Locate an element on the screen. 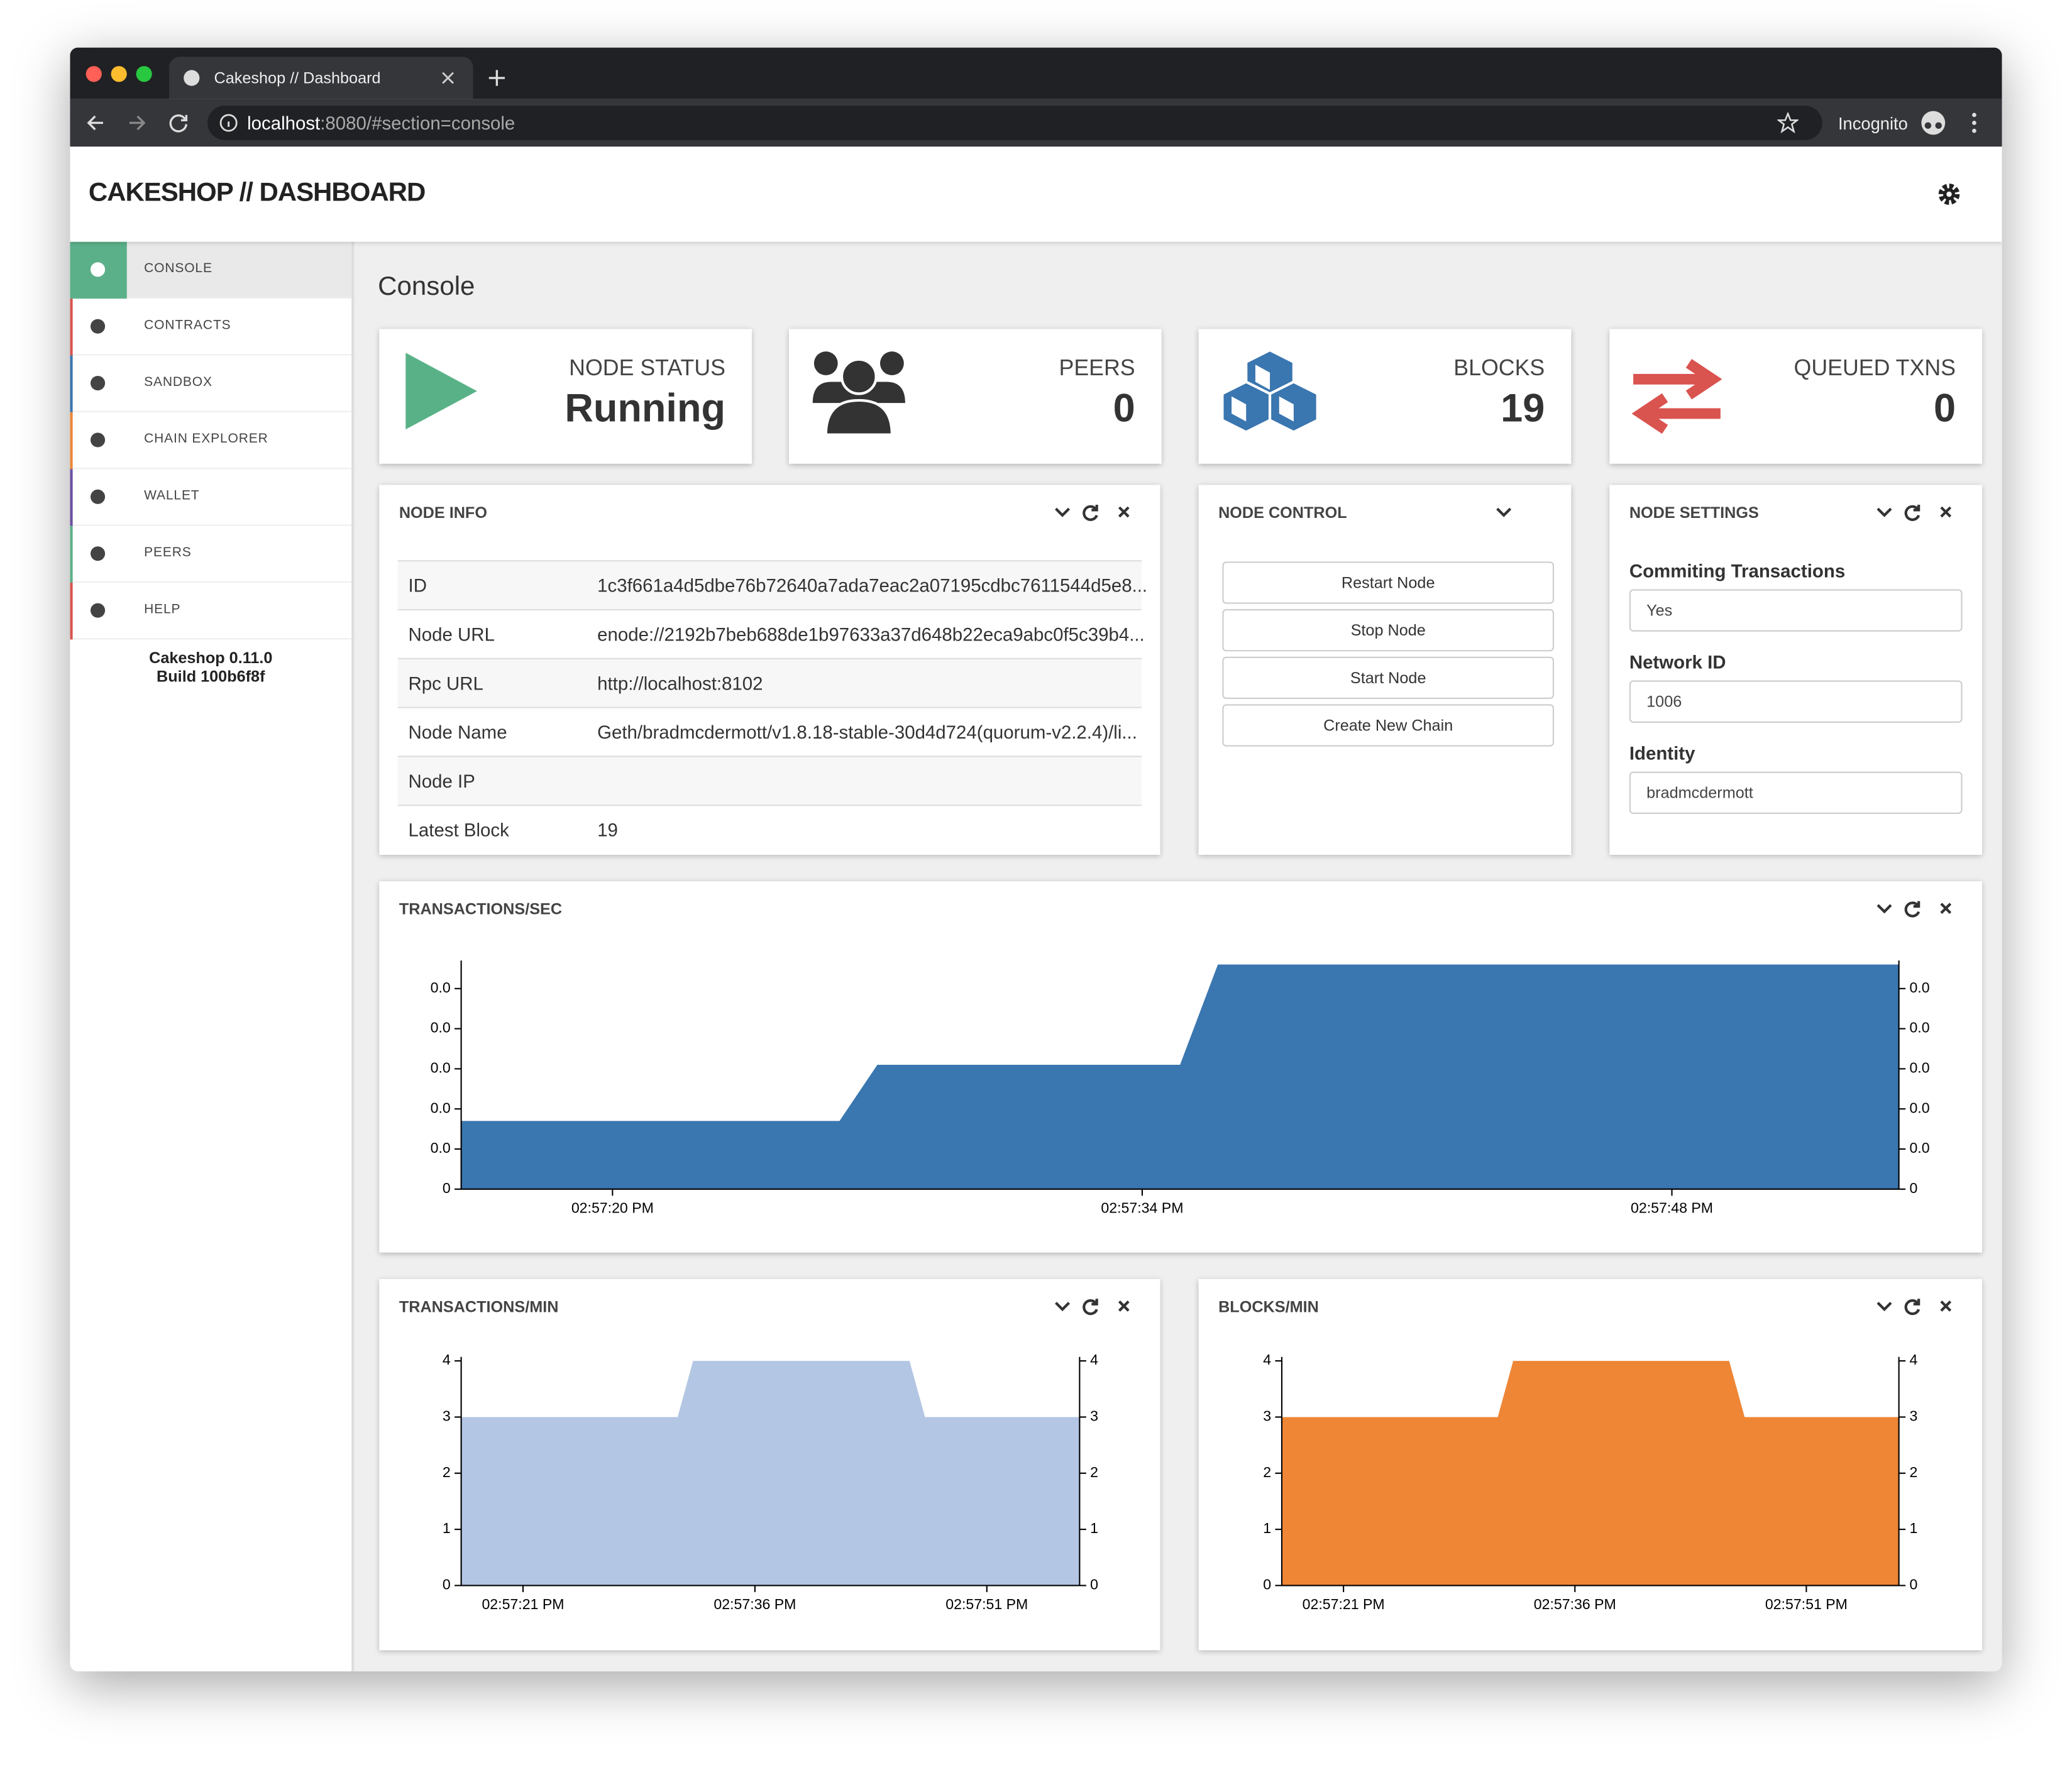 Image resolution: width=2072 pixels, height=1765 pixels. nav-item: WALLET is located at coordinates (211, 497).